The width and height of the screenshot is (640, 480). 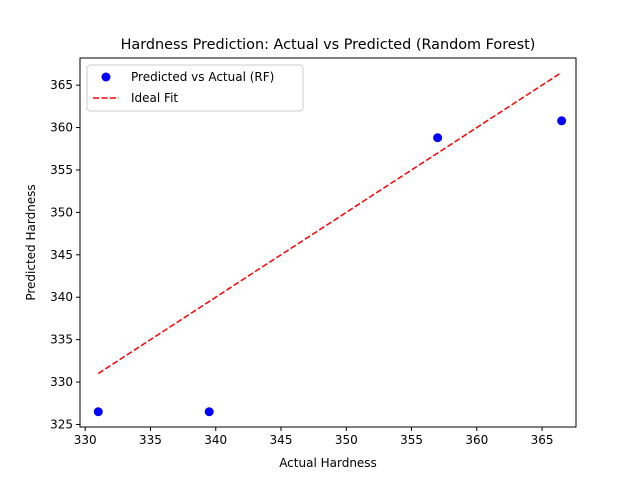 What do you see at coordinates (31, 242) in the screenshot?
I see `y-axis-label: Predicted Hardness` at bounding box center [31, 242].